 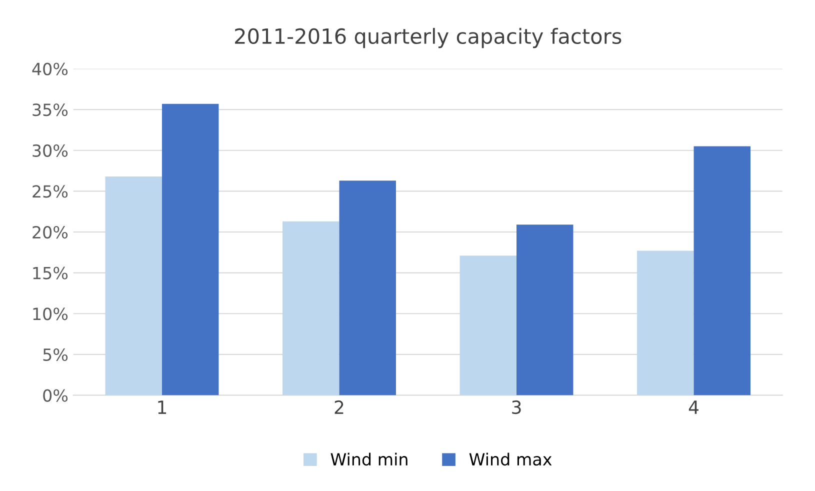 What do you see at coordinates (510, 459) in the screenshot?
I see `legend-label: Wind max` at bounding box center [510, 459].